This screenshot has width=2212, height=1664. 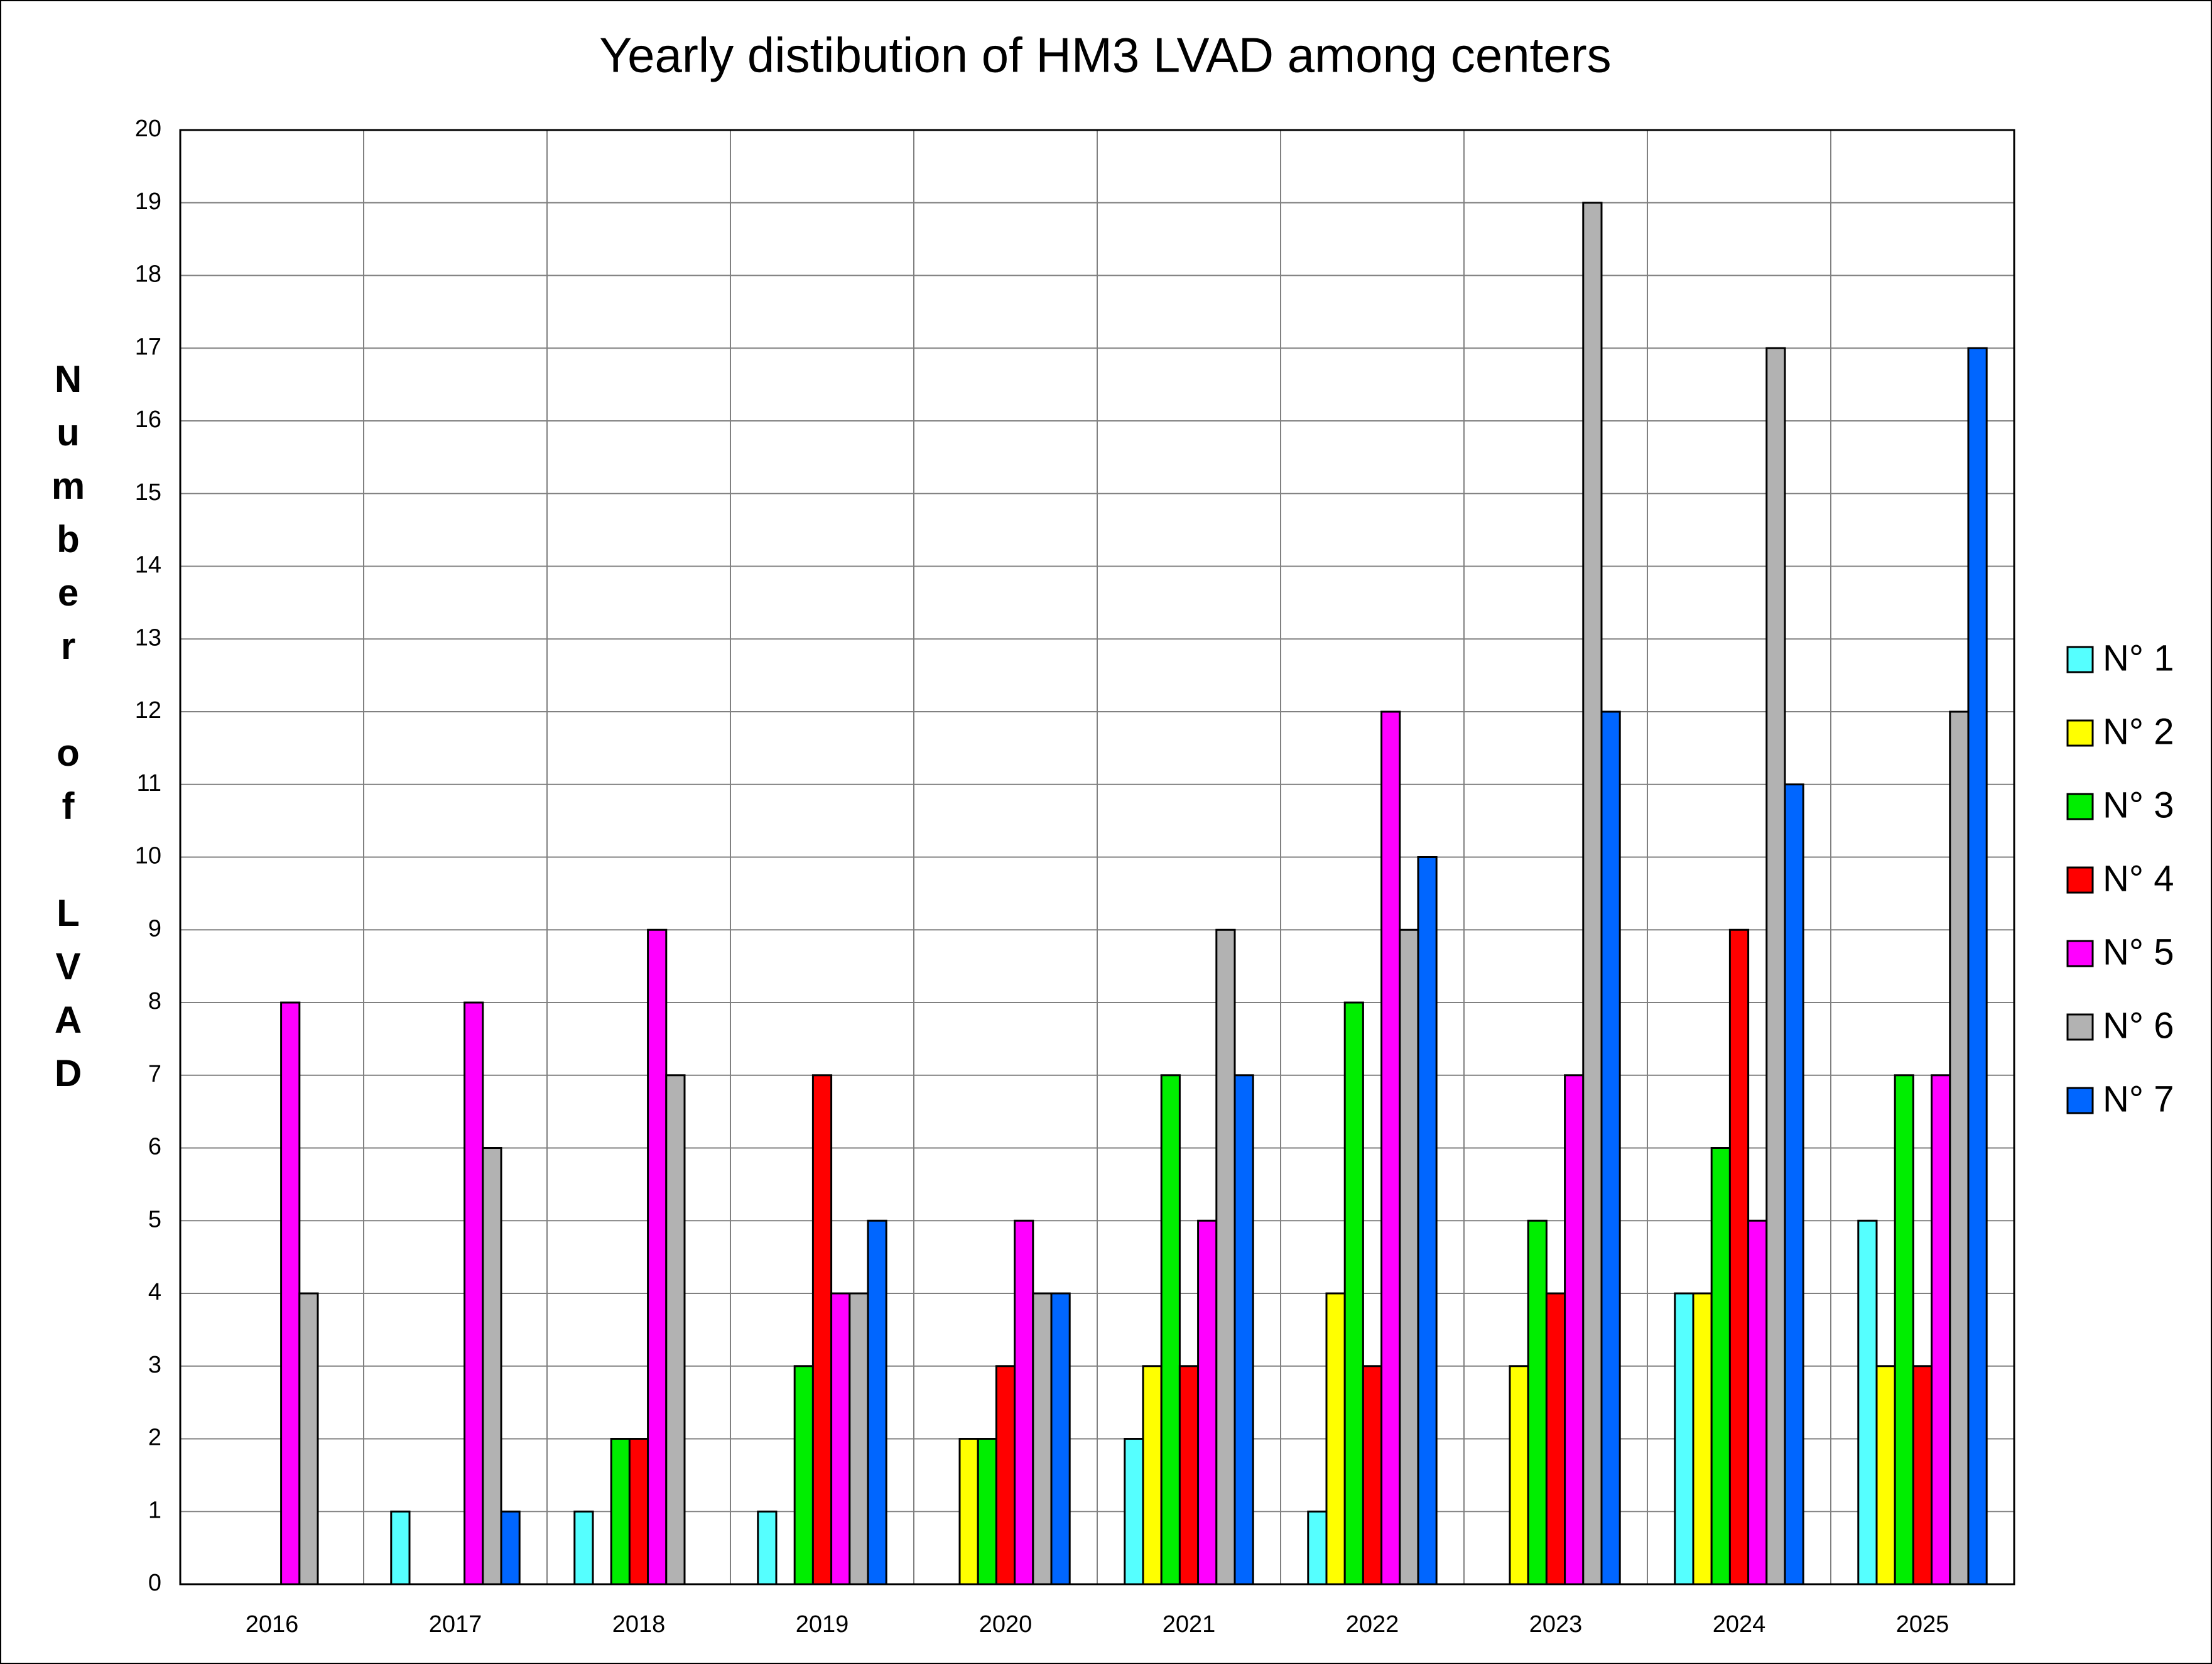 I want to click on x-tick-label: 2016, so click(x=273, y=1624).